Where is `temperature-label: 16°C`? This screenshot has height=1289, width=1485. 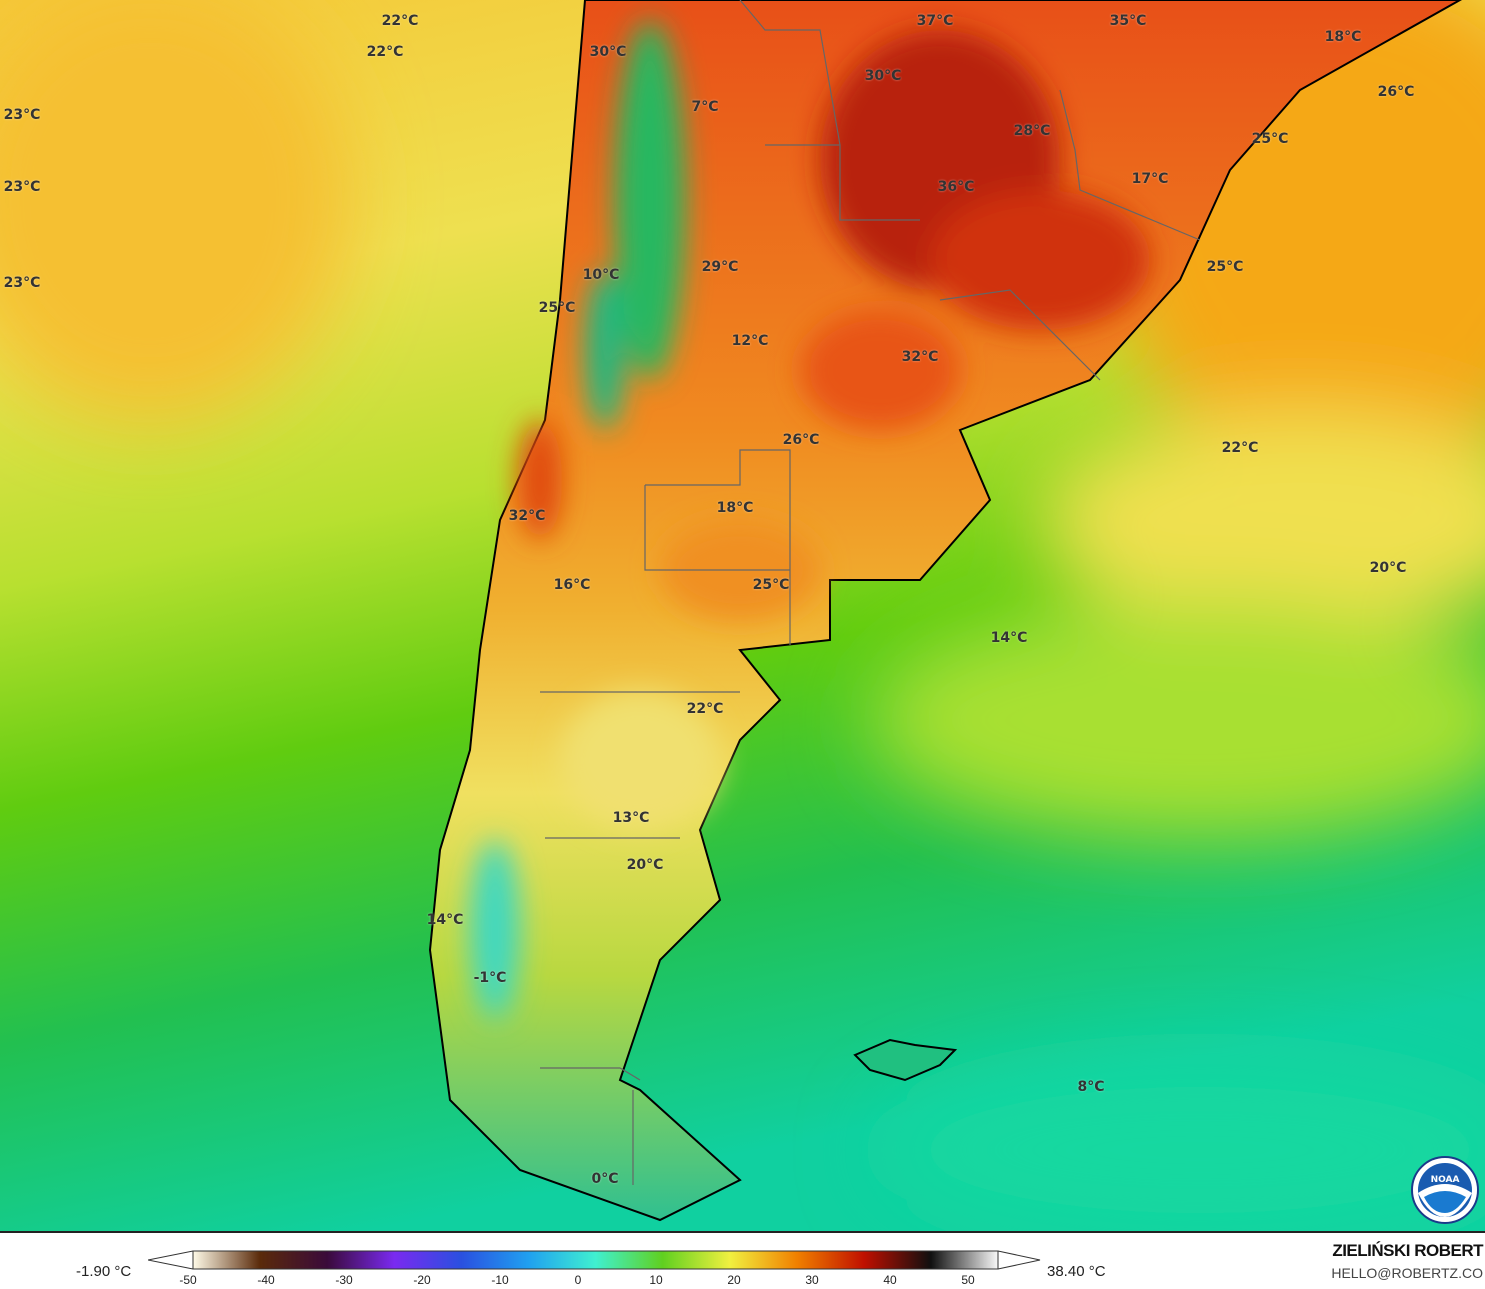 temperature-label: 16°C is located at coordinates (572, 585).